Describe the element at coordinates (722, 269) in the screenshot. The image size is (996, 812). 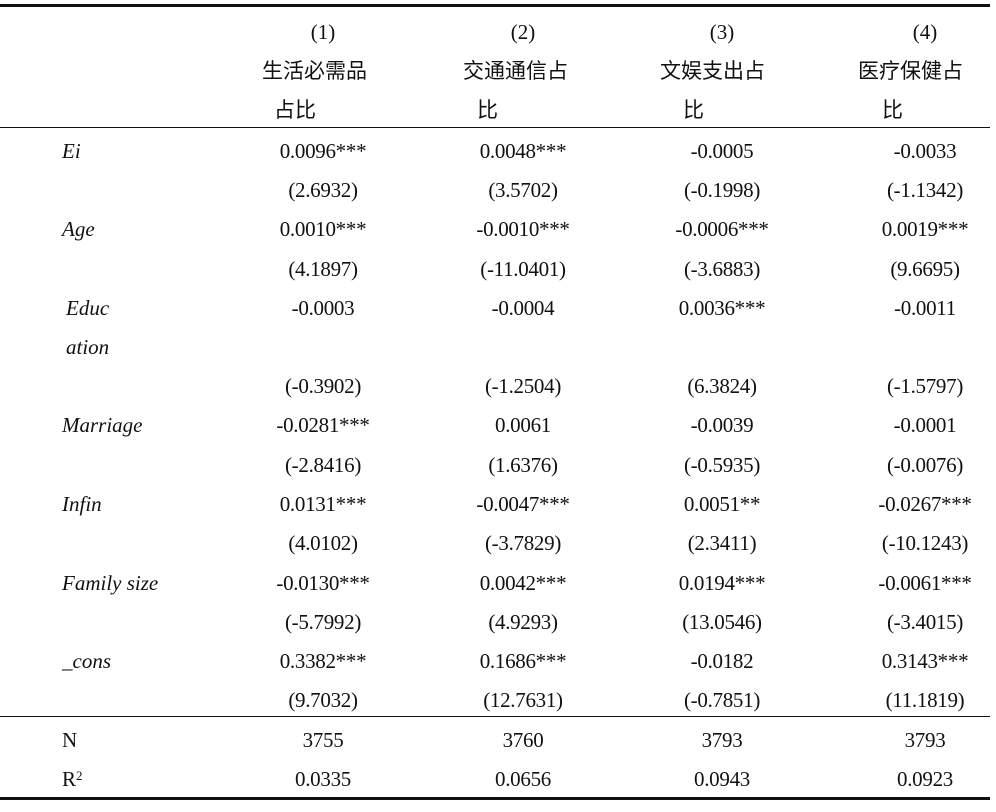
I see `tstat-cell: (-3.6883)` at that location.